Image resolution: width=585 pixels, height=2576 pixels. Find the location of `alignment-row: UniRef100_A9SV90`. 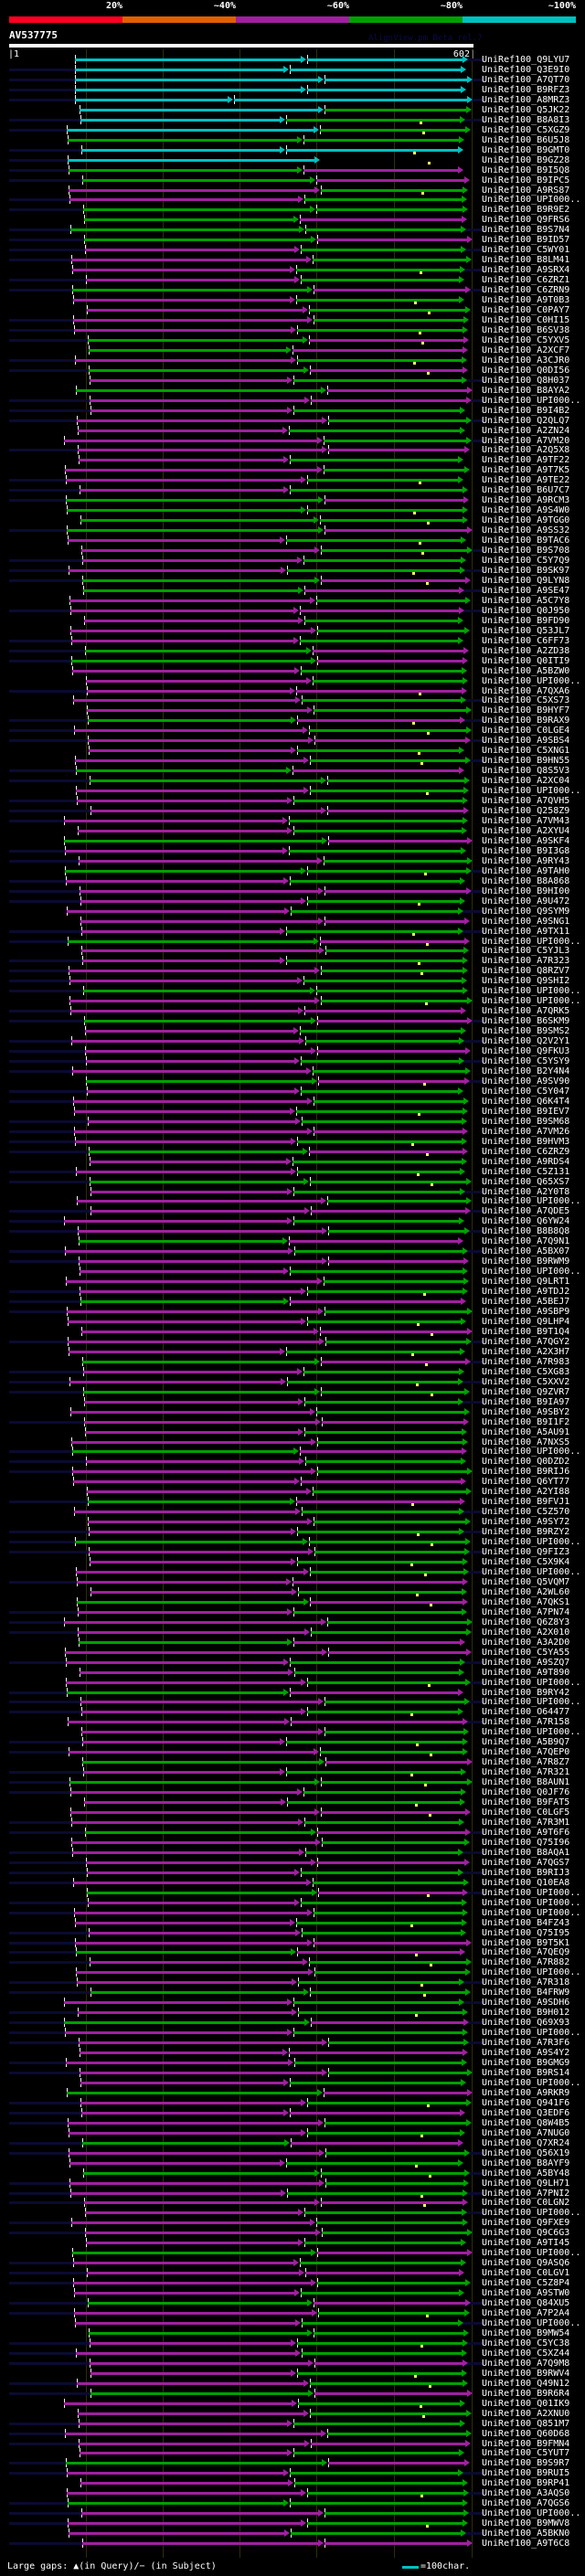

alignment-row: UniRef100_A9SV90 is located at coordinates (293, 1081).